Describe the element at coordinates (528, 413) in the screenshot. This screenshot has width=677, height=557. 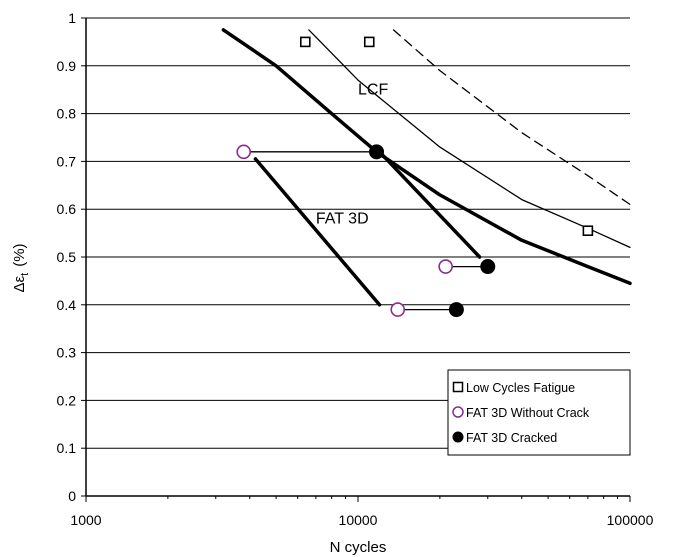
I see `legend-label-fat3d-without-crack: FAT 3D Without Crack` at that location.